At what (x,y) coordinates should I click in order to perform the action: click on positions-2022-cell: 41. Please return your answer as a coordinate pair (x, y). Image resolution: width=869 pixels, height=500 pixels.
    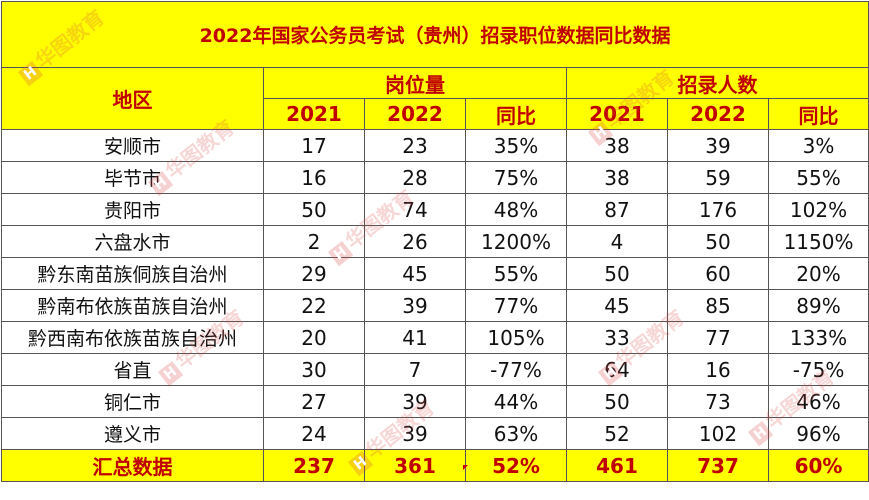
    Looking at the image, I should click on (415, 337).